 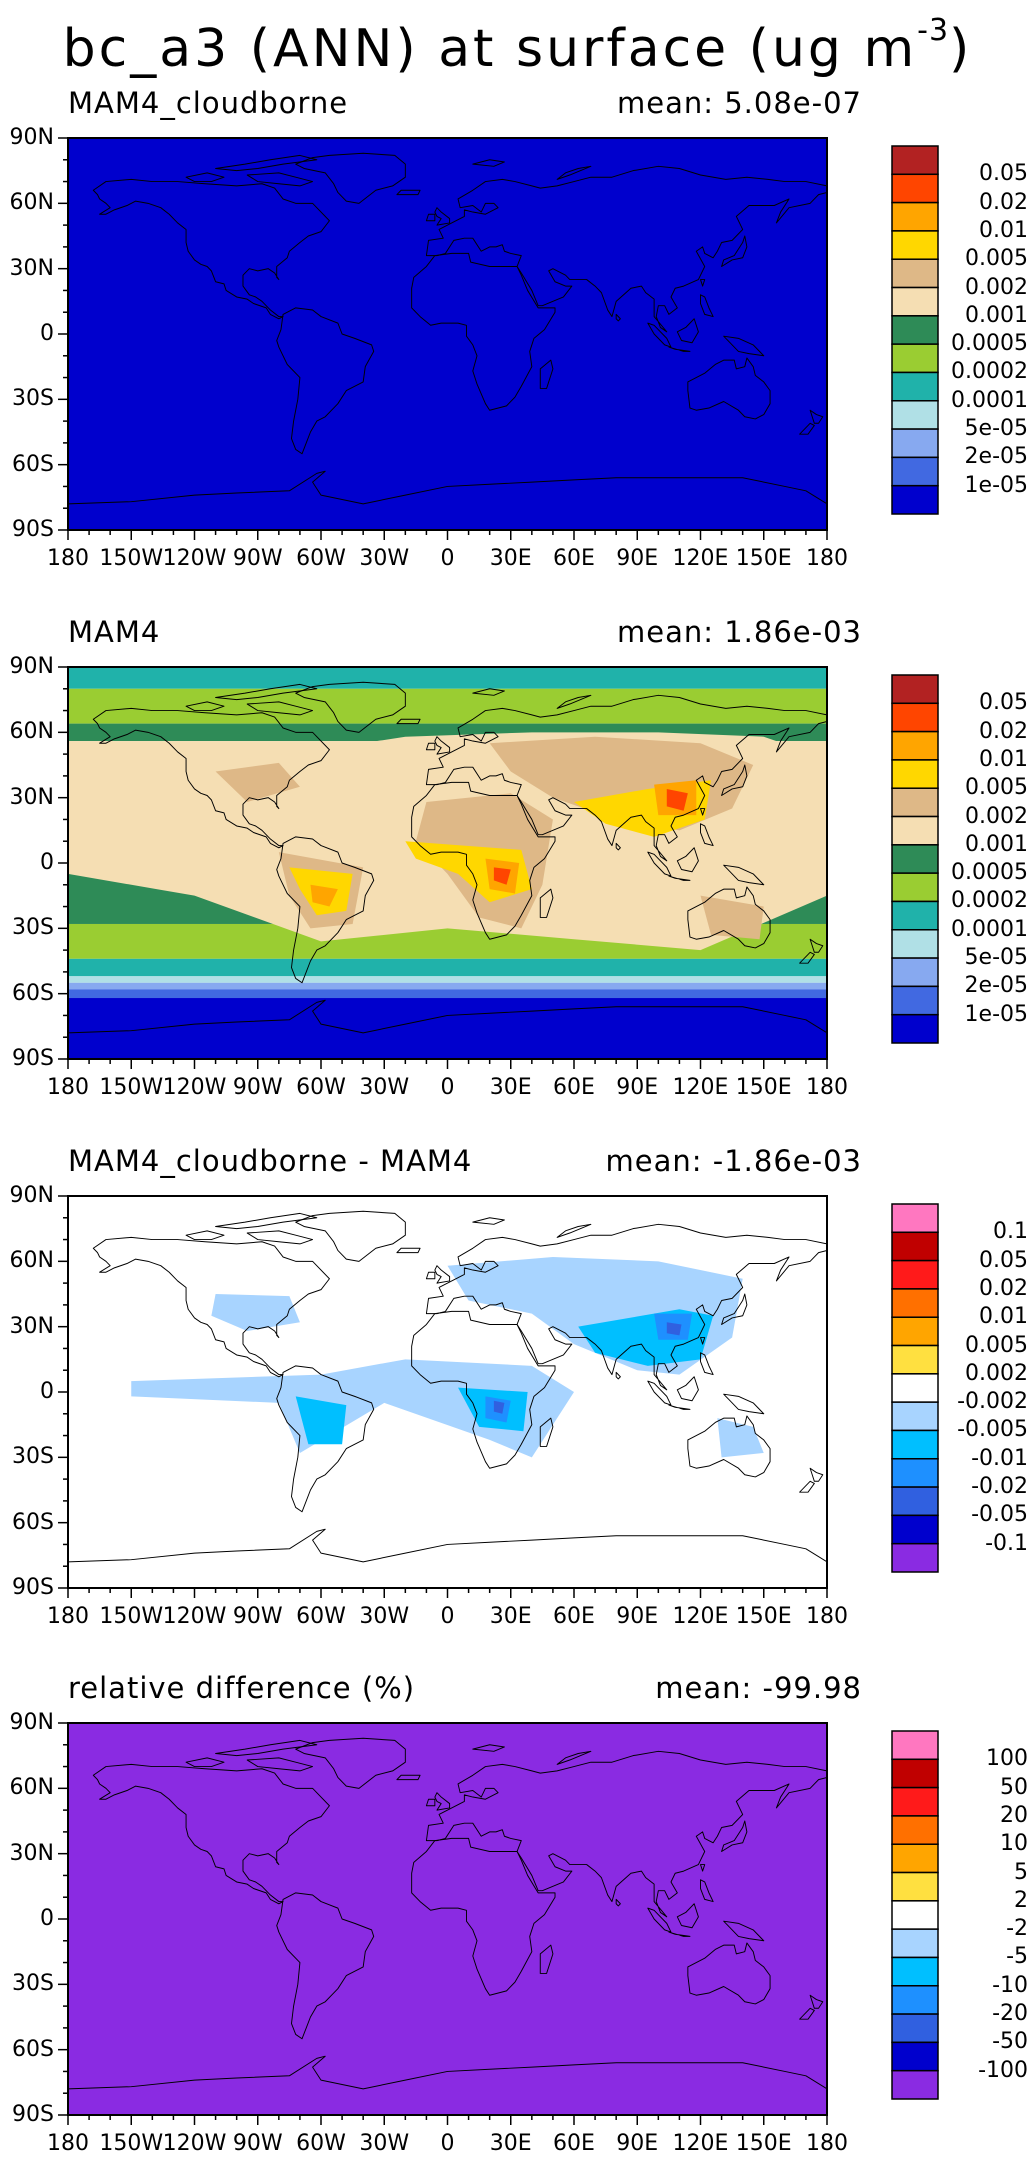 What do you see at coordinates (447, 841) in the screenshot?
I see `concentration-regions` at bounding box center [447, 841].